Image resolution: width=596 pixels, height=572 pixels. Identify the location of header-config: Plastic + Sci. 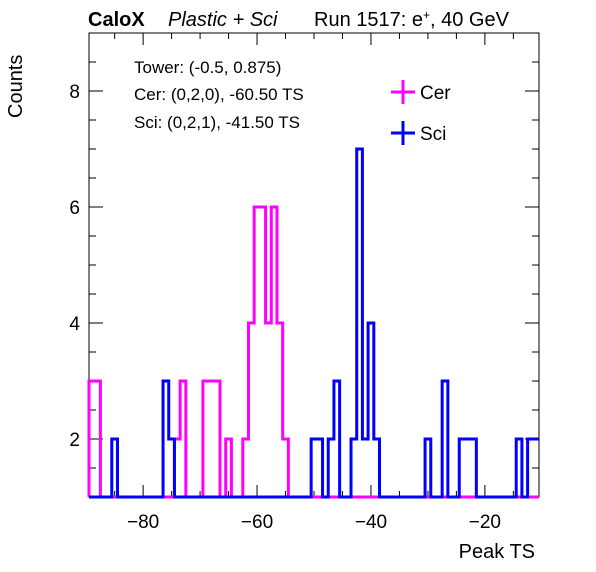
(223, 20).